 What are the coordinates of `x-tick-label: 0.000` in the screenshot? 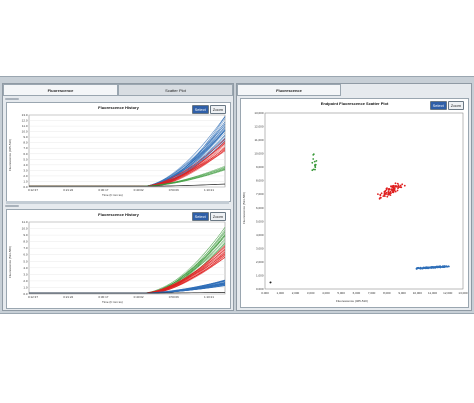 It's located at (265, 293).